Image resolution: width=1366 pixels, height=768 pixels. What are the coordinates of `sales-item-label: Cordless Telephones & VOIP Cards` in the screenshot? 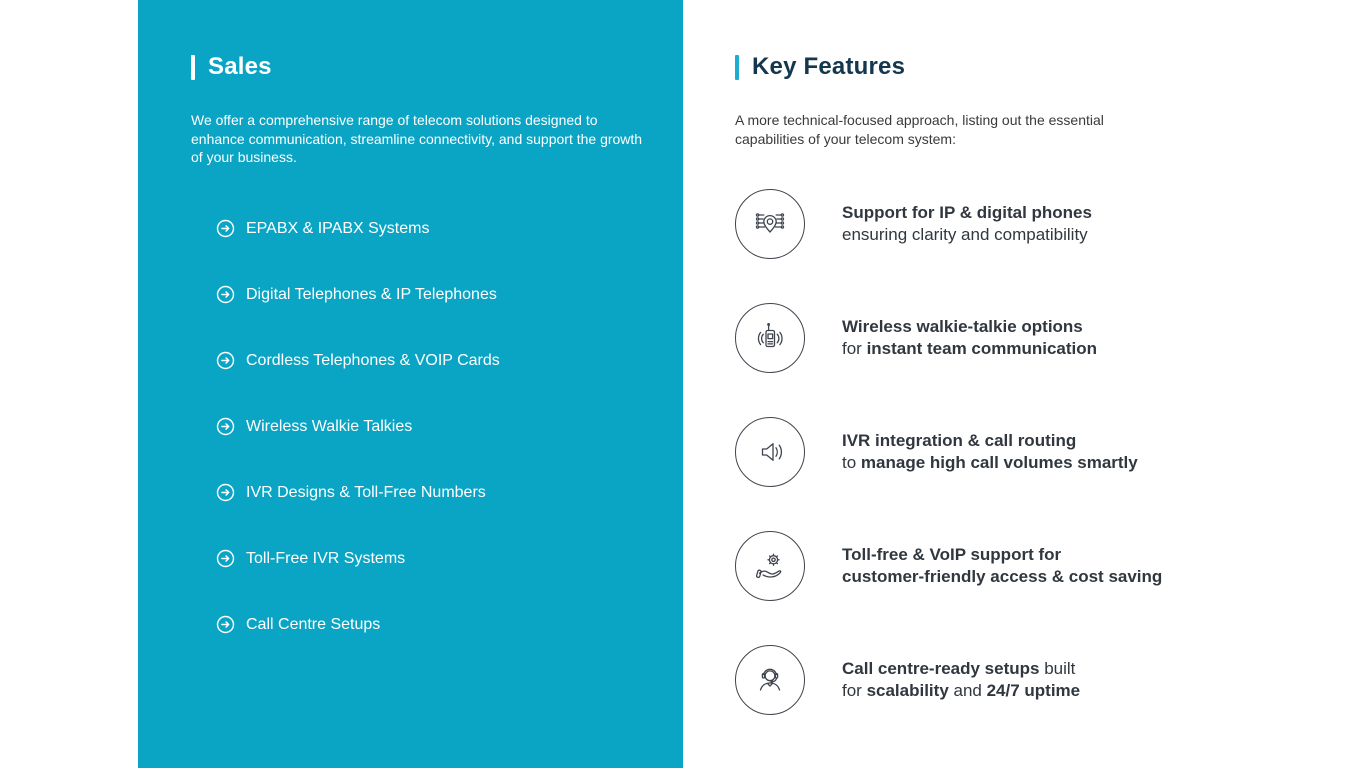 It's located at (373, 360).